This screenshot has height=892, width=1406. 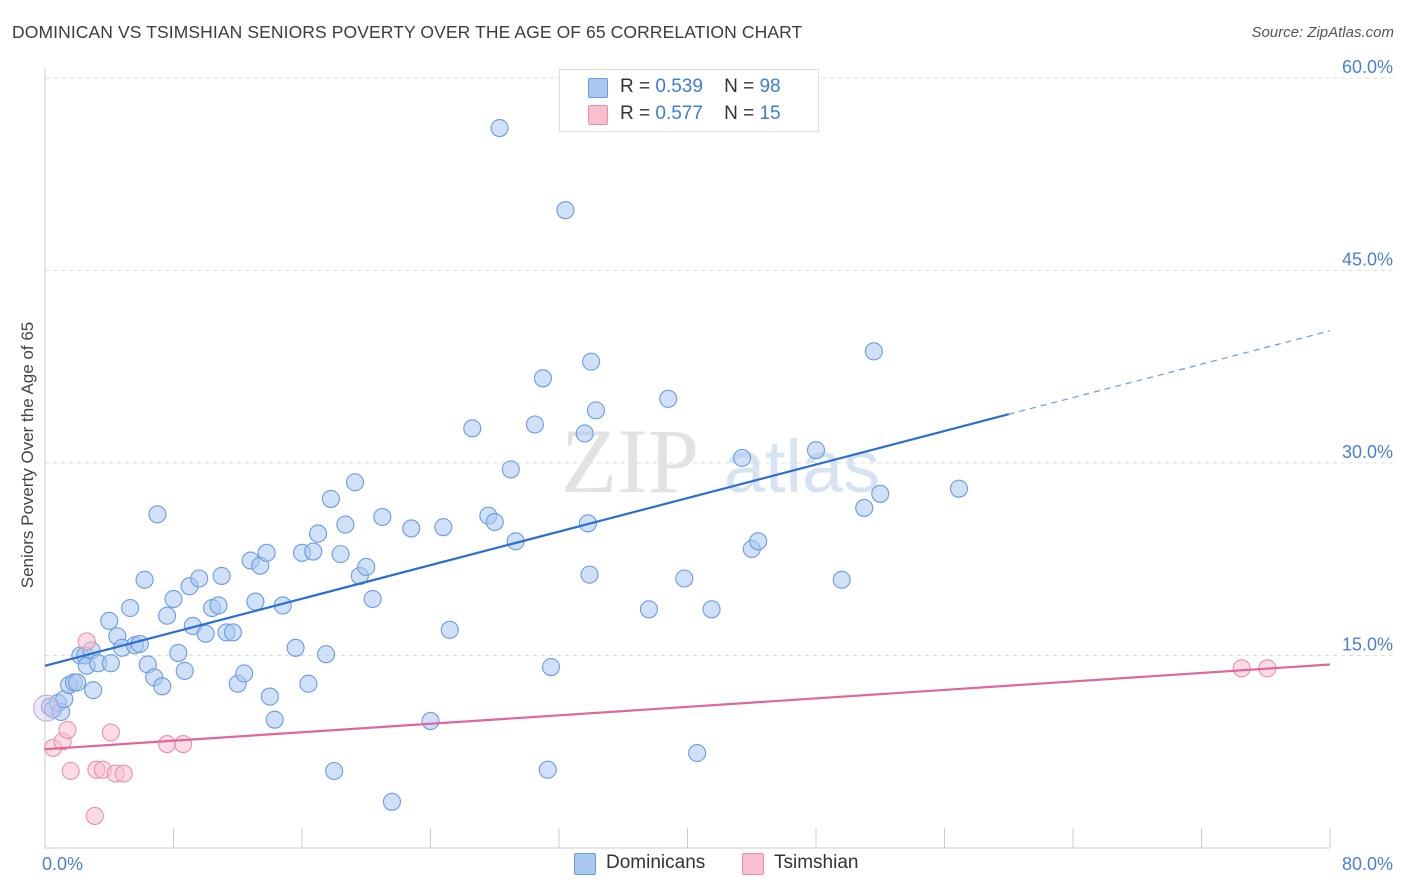 I want to click on r-value: 0.577, so click(x=679, y=113).